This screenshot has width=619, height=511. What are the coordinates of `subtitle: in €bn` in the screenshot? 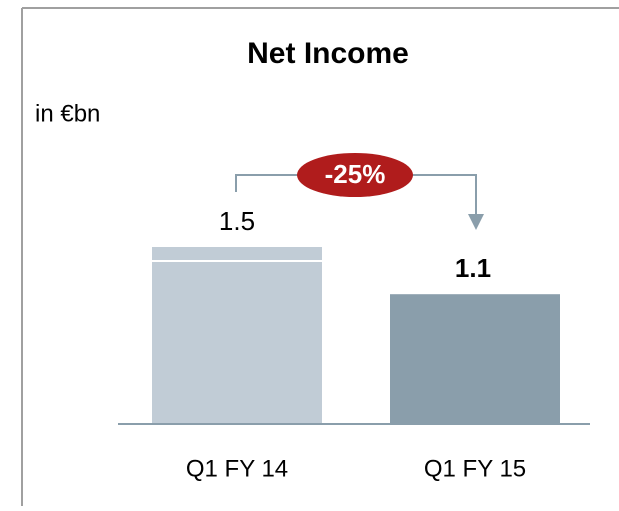 It's located at (67, 113).